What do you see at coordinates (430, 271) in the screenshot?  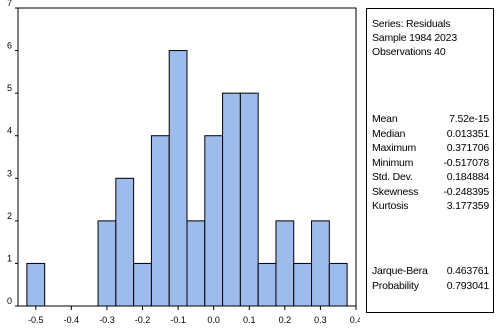 I see `stat-row-jarque-bera: Jarque-Bera 0.463761` at bounding box center [430, 271].